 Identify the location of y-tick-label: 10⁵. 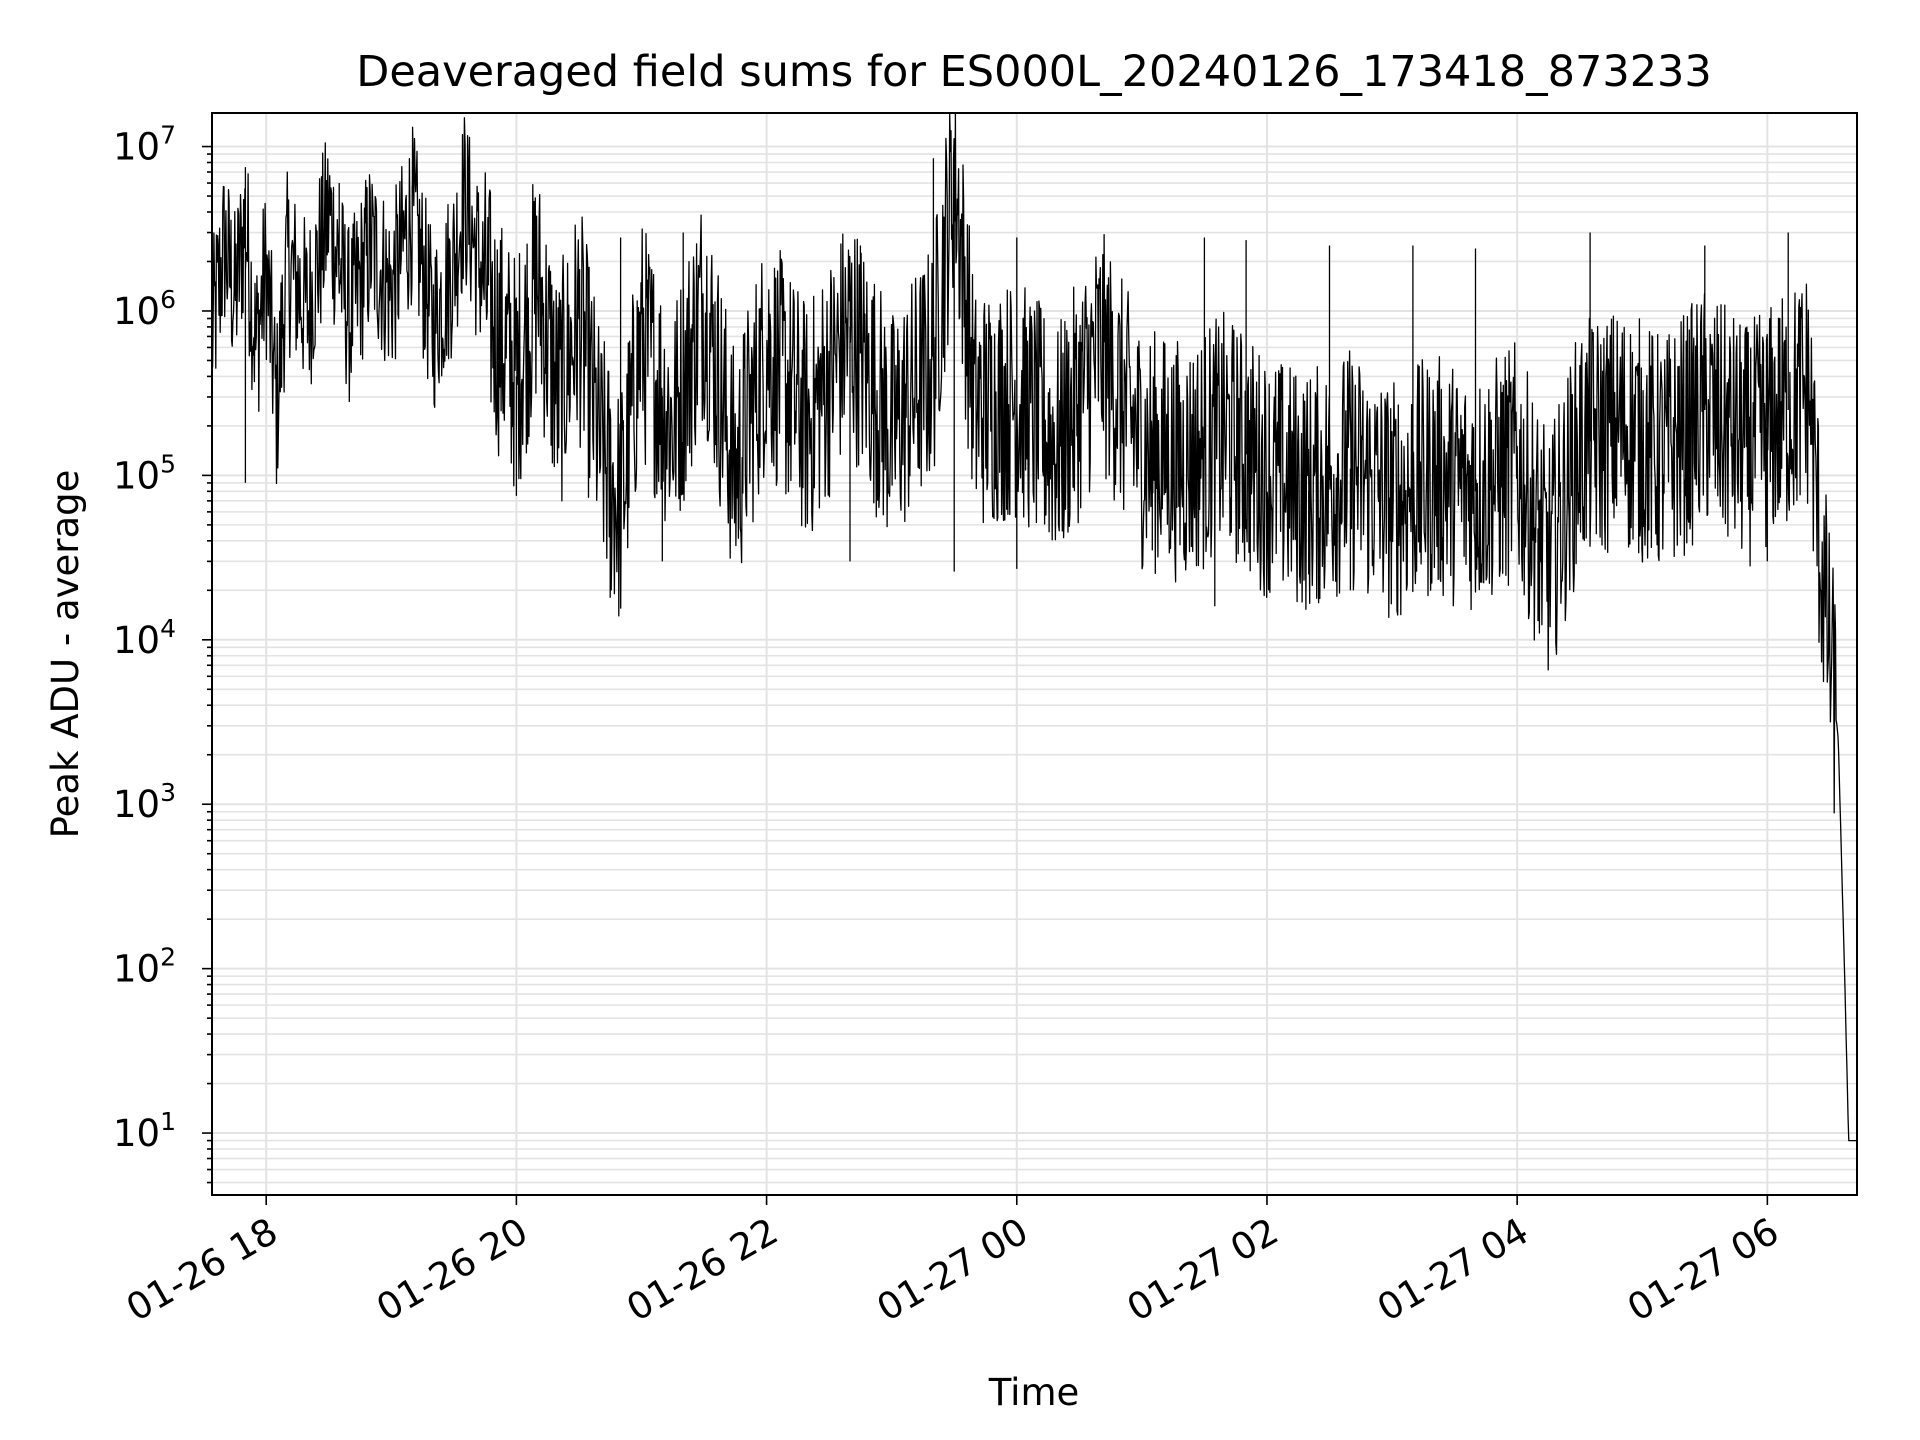
(144, 473).